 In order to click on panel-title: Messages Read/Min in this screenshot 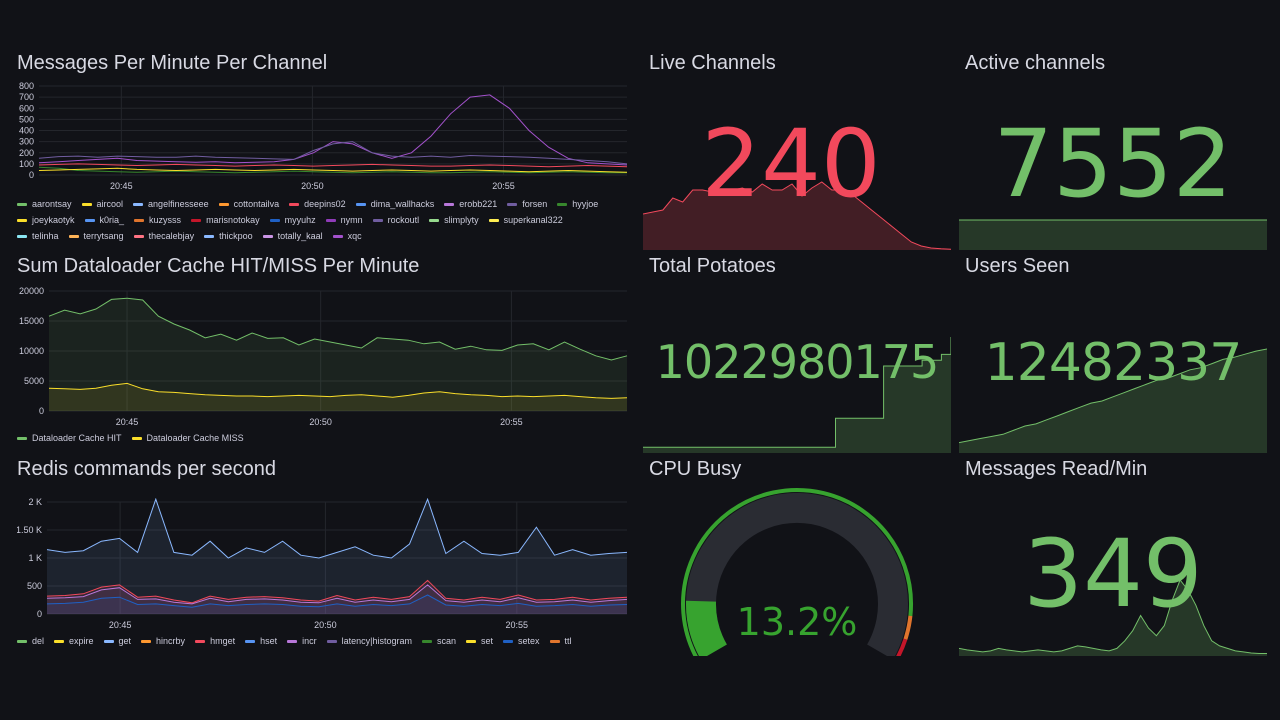, I will do `click(1056, 469)`.